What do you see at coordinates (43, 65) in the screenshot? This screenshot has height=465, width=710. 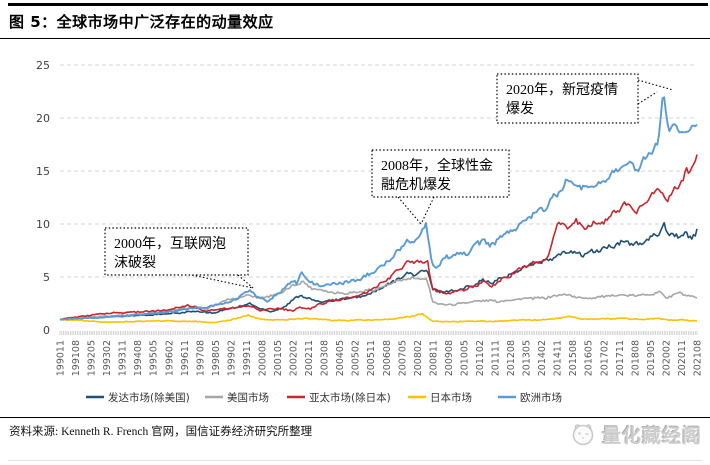 I see `svg-text: 25` at bounding box center [43, 65].